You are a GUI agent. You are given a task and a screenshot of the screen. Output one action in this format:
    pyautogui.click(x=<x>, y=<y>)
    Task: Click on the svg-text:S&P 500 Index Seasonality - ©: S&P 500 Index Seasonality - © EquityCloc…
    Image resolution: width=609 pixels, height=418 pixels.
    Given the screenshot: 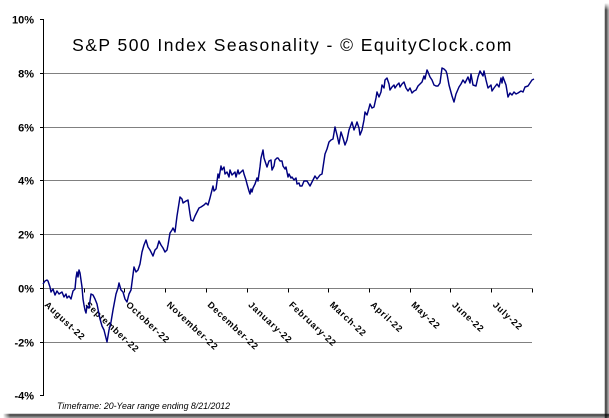 What is the action you would take?
    pyautogui.click(x=292, y=45)
    